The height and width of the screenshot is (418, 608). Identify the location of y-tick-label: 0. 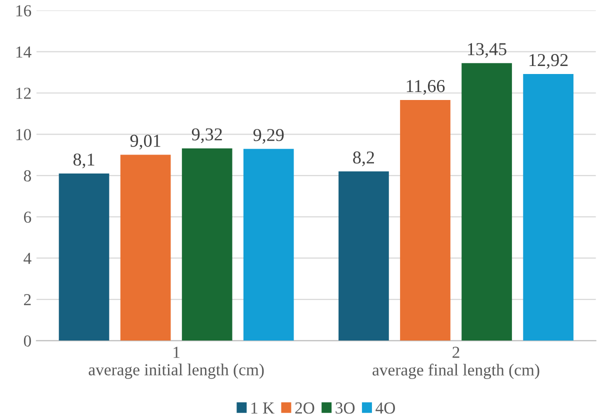
(27, 341).